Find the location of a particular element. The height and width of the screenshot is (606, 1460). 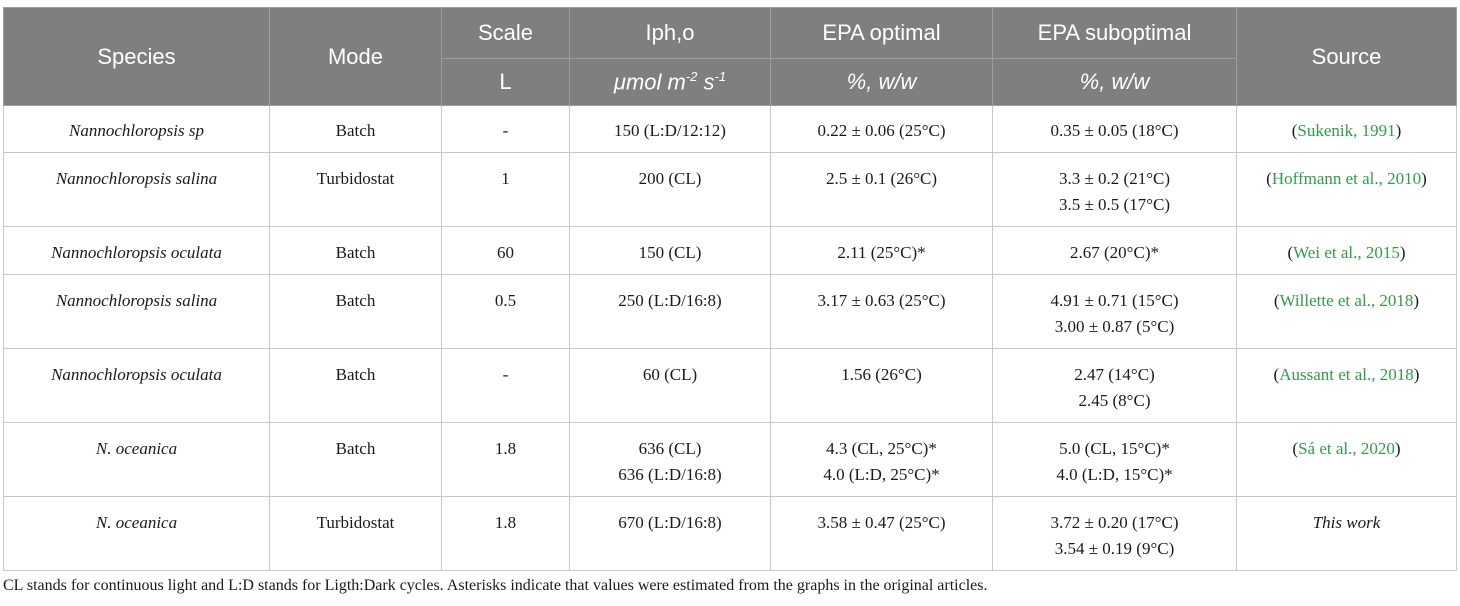

cell-epa-opt-line: 1.56 (26°C) is located at coordinates (881, 374).